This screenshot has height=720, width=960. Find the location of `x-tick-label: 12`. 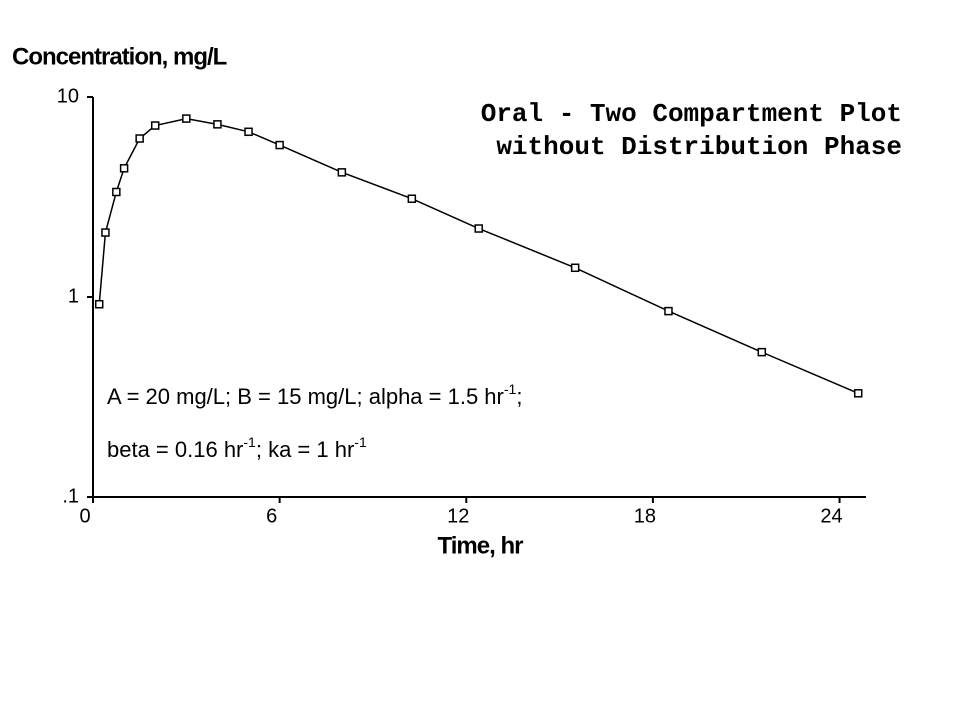

x-tick-label: 12 is located at coordinates (458, 516).